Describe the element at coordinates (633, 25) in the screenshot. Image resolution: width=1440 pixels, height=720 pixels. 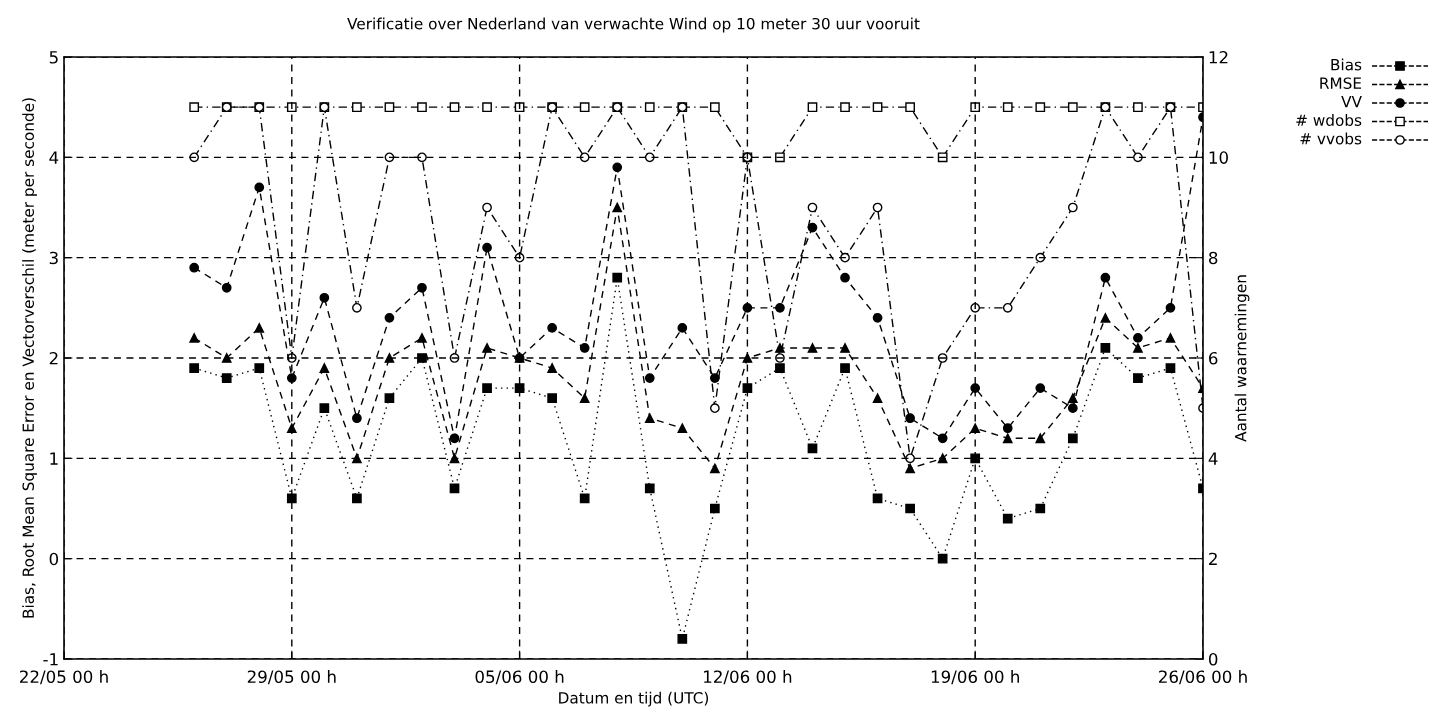
I see `chart-title: Verificatie over Nederland van verwachte Wind op 10 meter 30 uur vooruit` at that location.